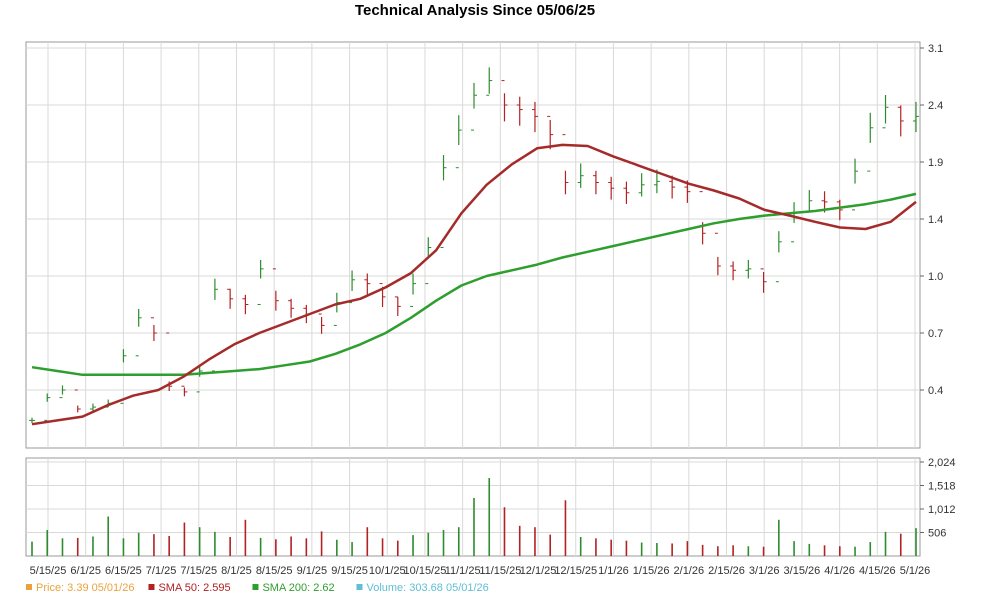 The height and width of the screenshot is (600, 1000). What do you see at coordinates (312, 571) in the screenshot?
I see `date-tick-label: 9/1/25` at bounding box center [312, 571].